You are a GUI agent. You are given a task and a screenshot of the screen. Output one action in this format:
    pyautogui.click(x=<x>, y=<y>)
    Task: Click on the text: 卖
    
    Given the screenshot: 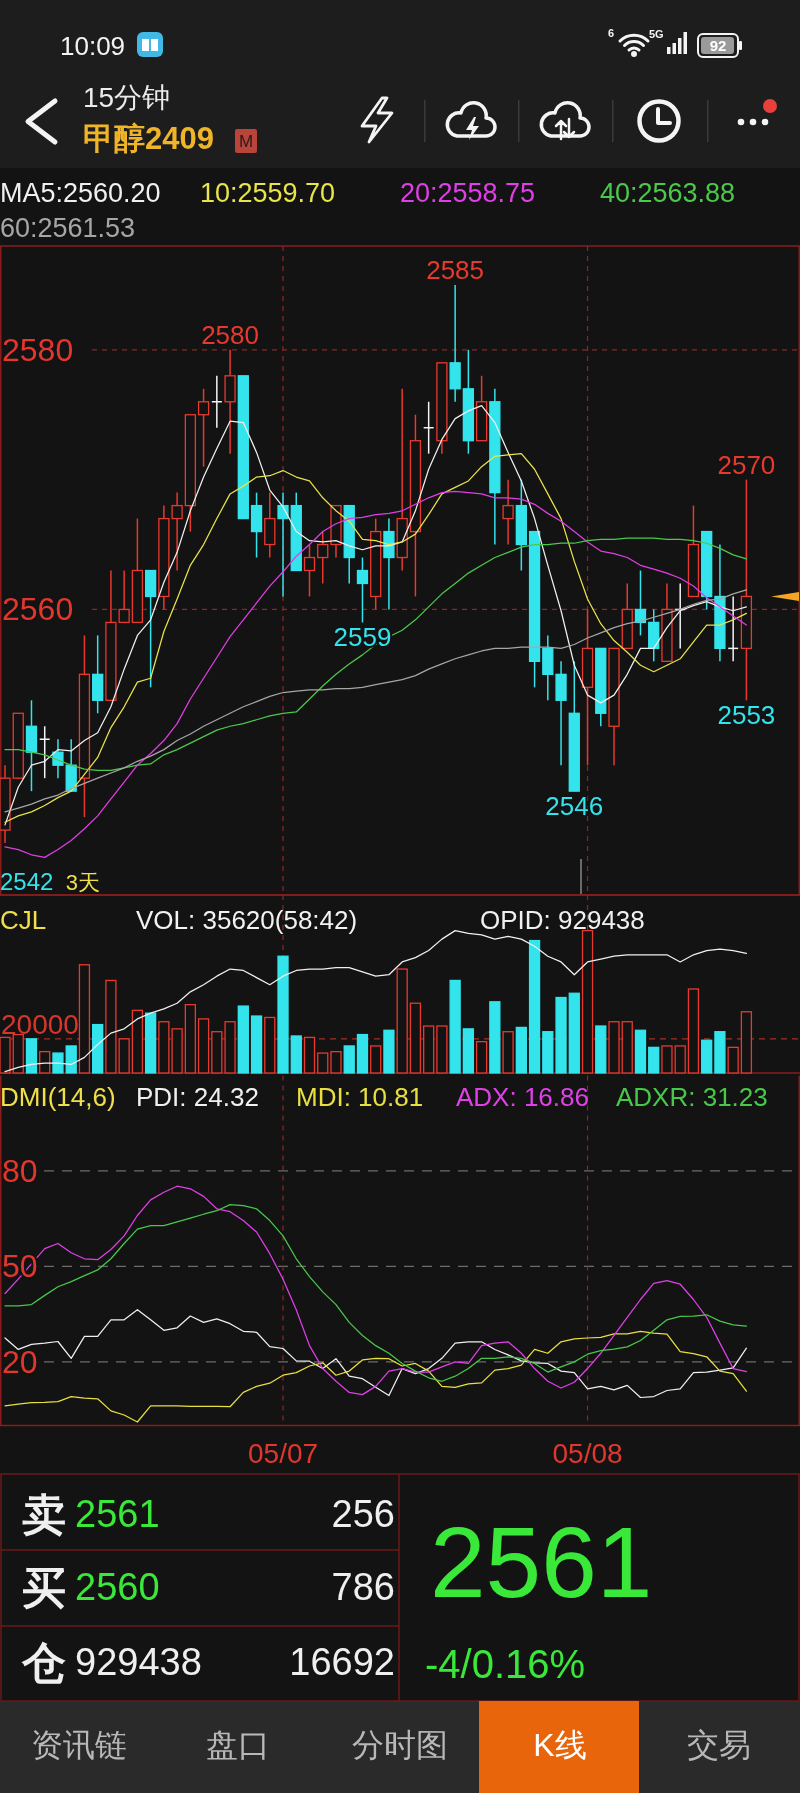 What is the action you would take?
    pyautogui.click(x=44, y=1514)
    